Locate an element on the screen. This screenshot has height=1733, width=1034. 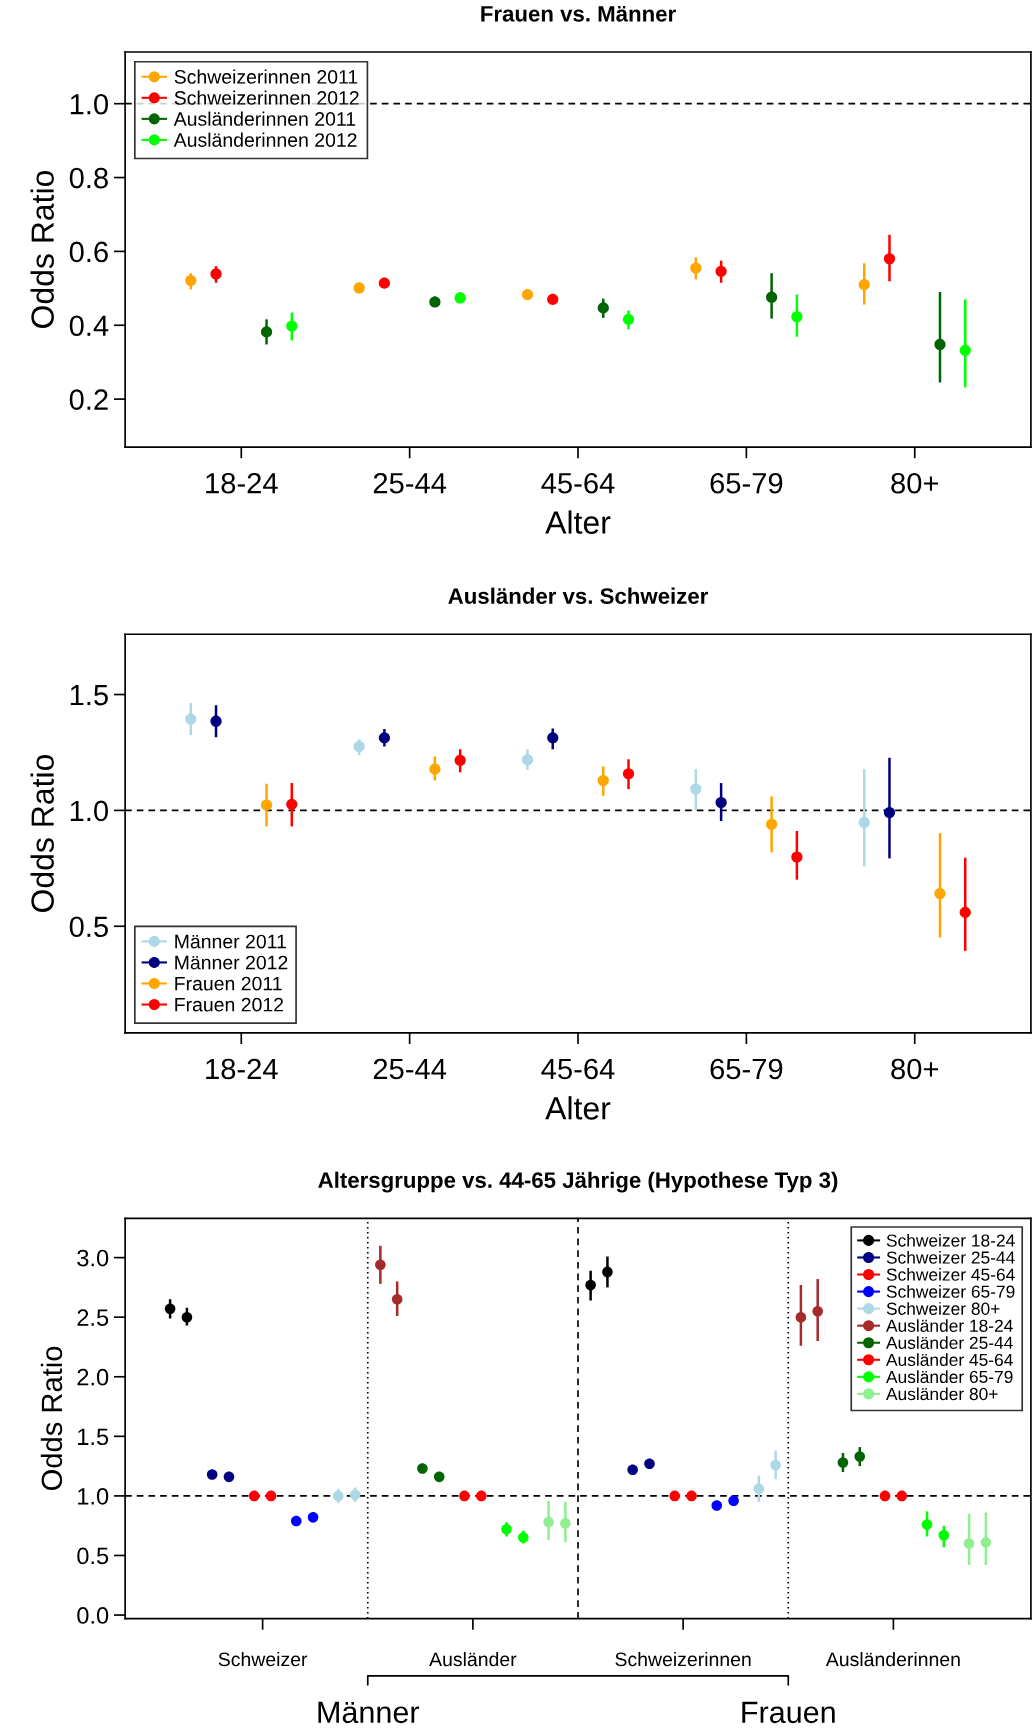
y-tick-label: 3.0 is located at coordinates (93, 1258).